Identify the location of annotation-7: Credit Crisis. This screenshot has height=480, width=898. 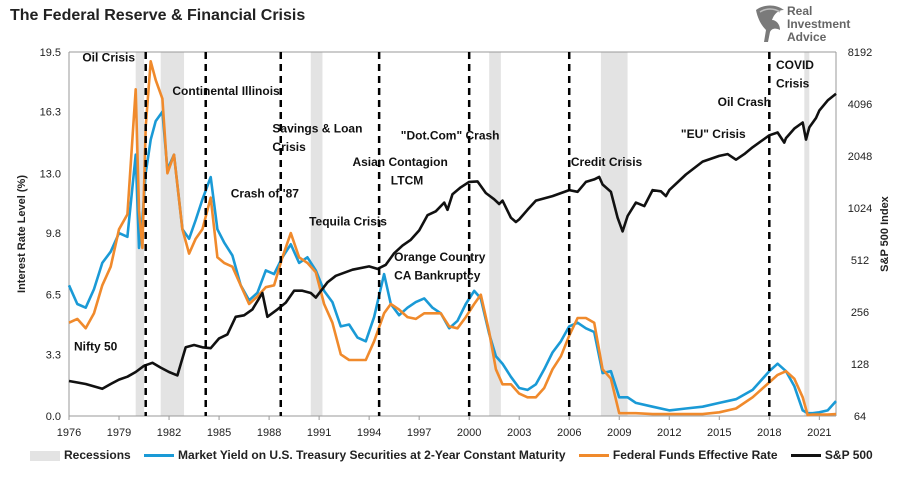
(607, 162).